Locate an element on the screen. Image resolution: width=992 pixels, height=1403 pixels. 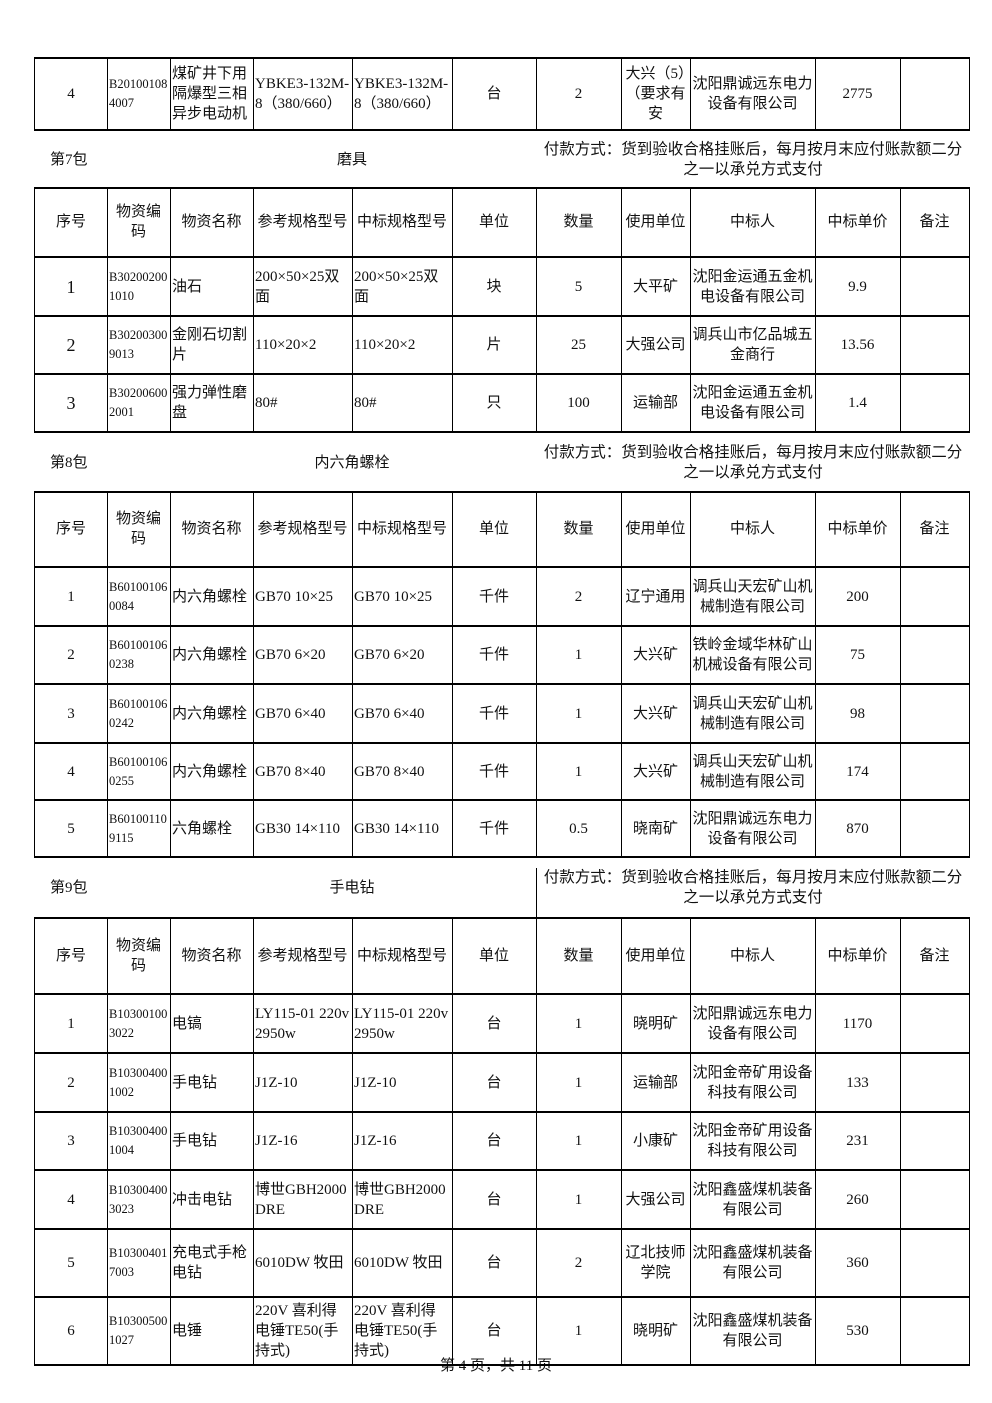
table-cell: 博世GBH2000DRE is located at coordinates (303, 1200).